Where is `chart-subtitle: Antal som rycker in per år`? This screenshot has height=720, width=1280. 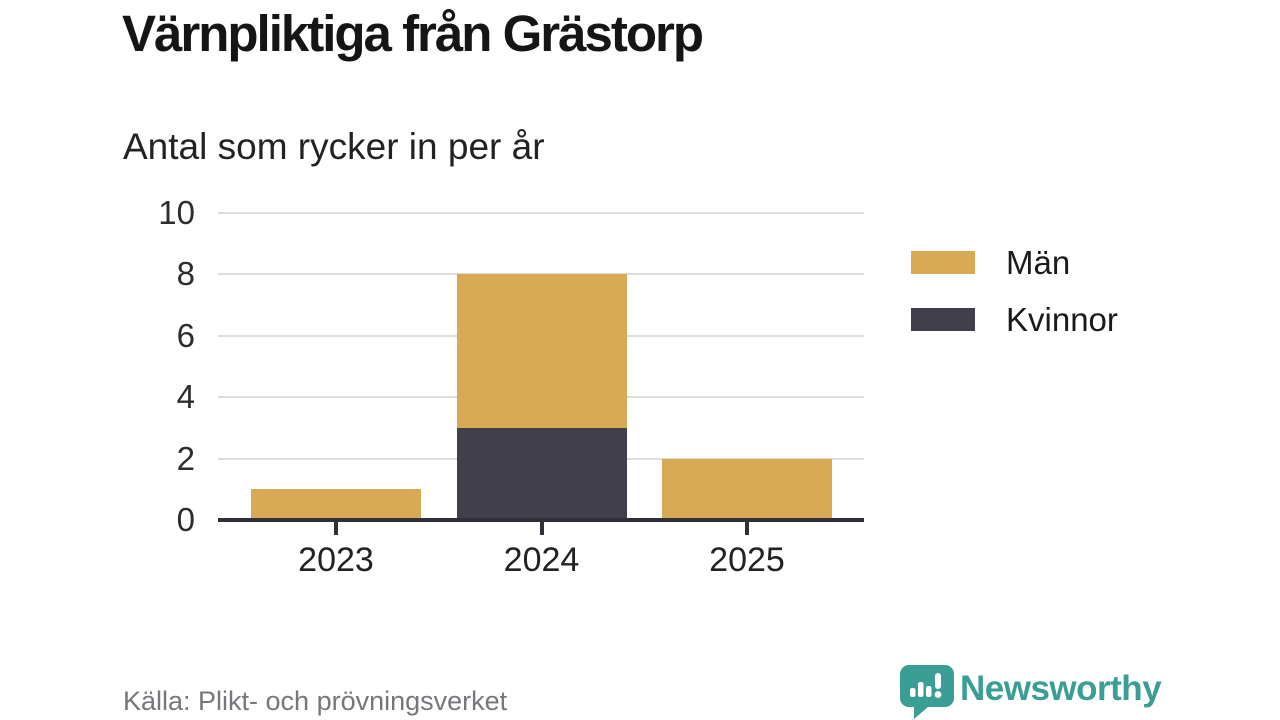 chart-subtitle: Antal som rycker in per år is located at coordinates (334, 146).